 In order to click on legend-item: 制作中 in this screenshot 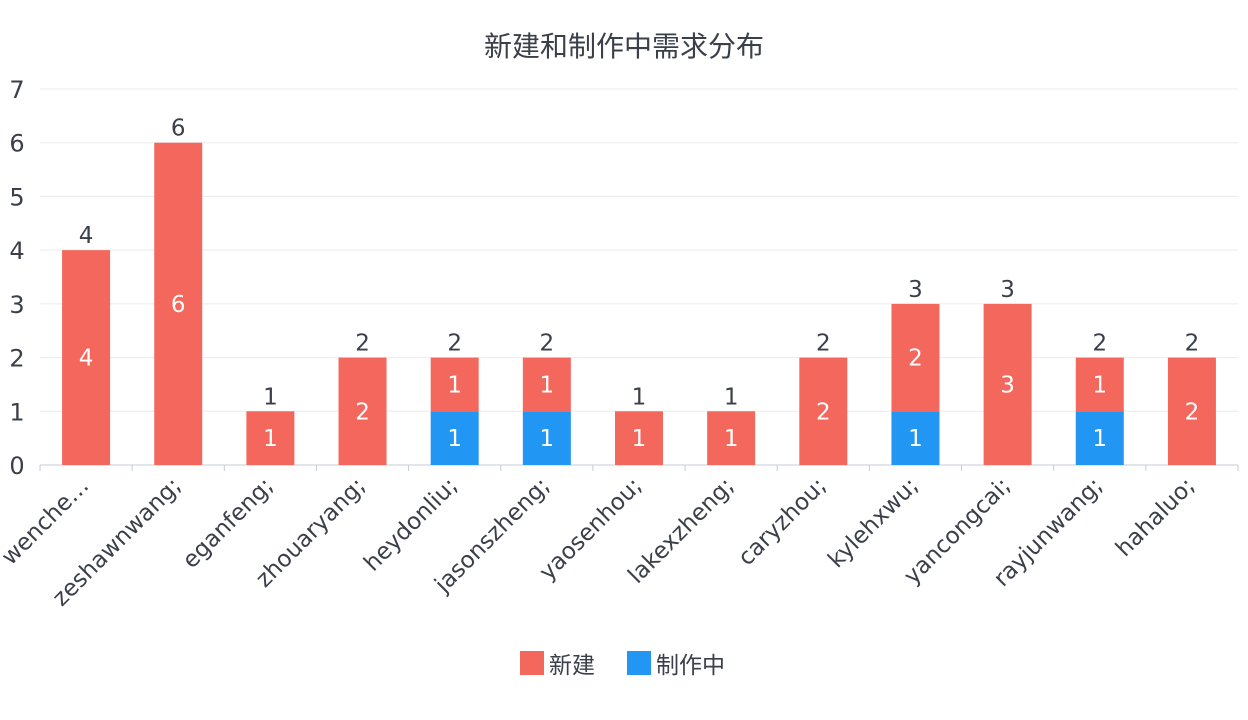, I will do `click(676, 665)`.